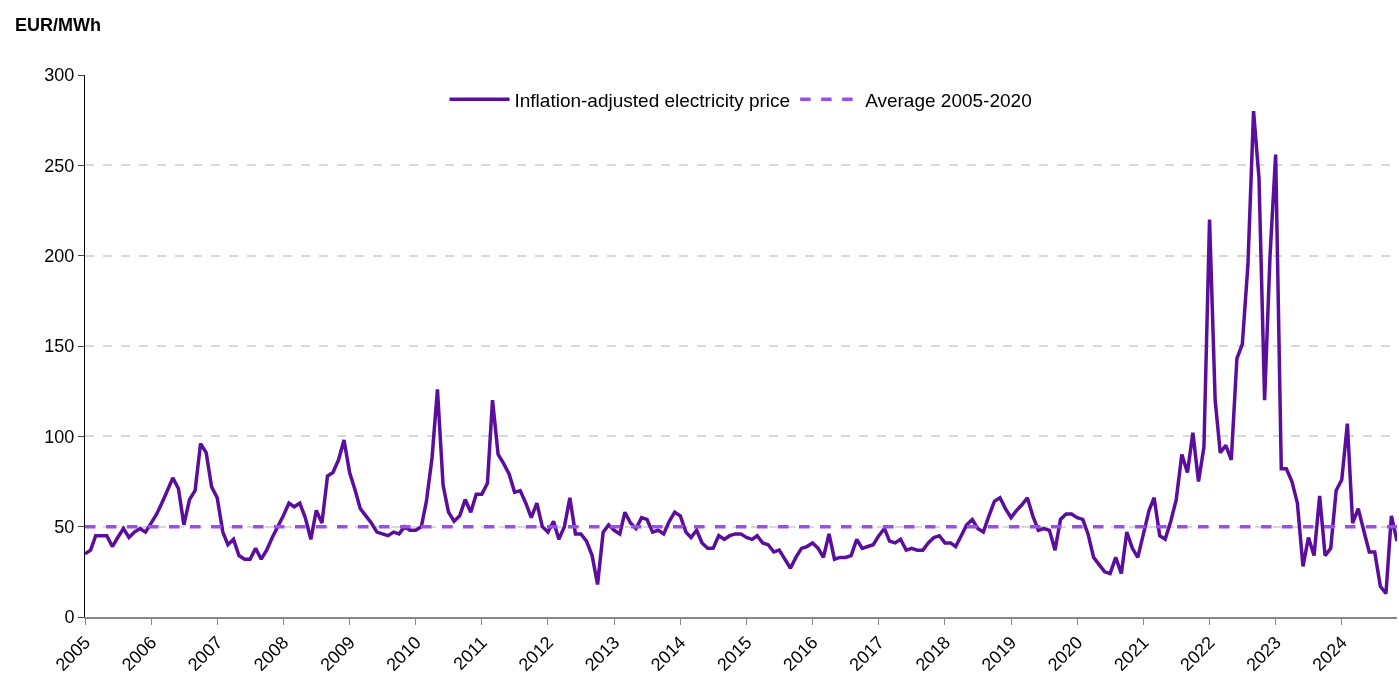 This screenshot has height=690, width=1399. What do you see at coordinates (59, 436) in the screenshot?
I see `y-tick-label: 100` at bounding box center [59, 436].